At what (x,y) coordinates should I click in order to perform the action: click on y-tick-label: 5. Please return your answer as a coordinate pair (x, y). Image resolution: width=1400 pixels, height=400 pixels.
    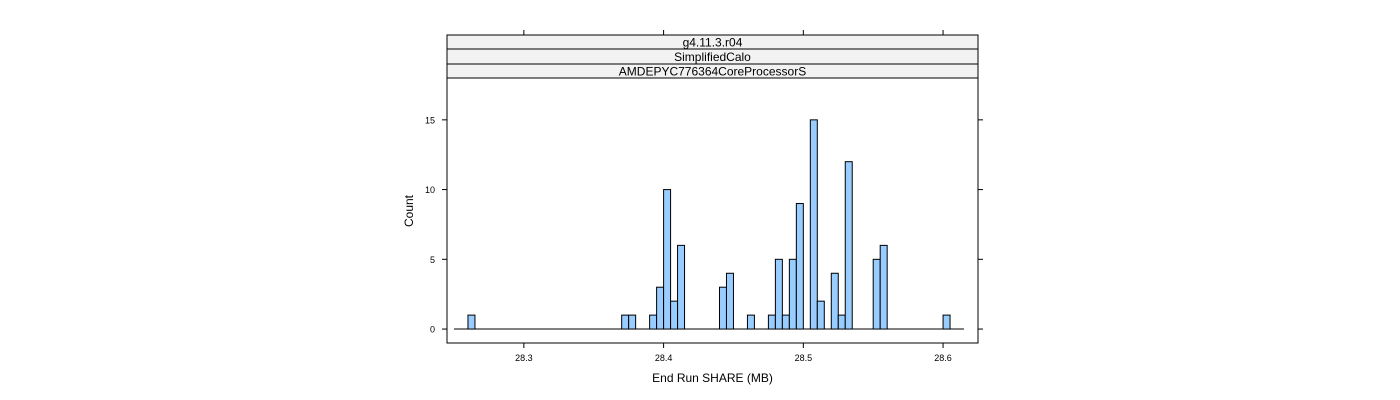
    Looking at the image, I should click on (432, 260).